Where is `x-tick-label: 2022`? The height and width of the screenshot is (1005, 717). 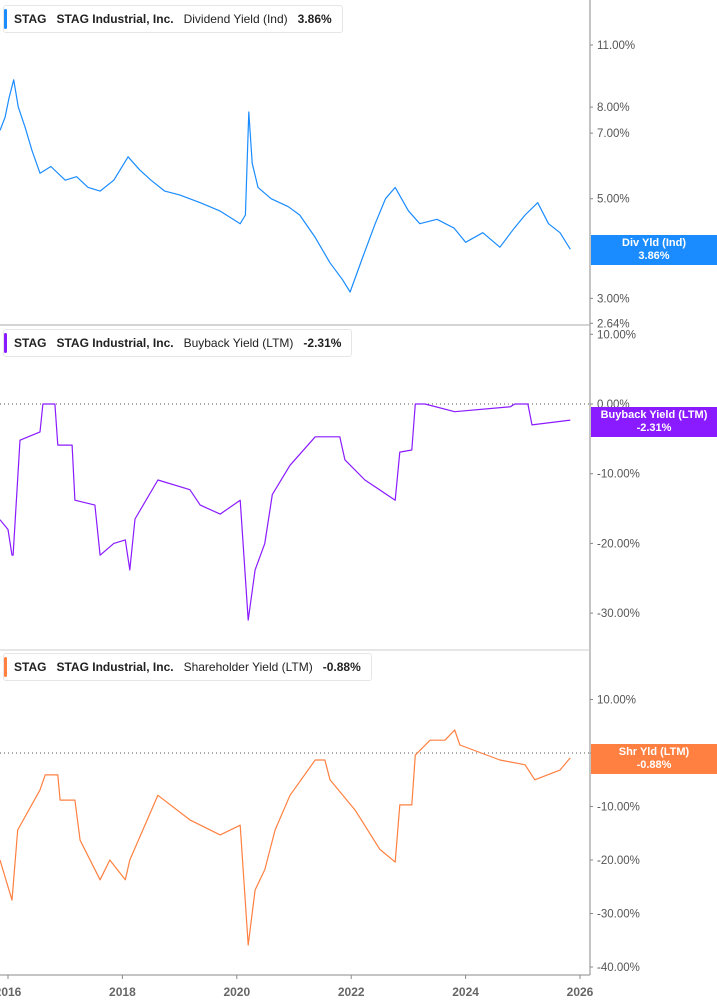
x-tick-label: 2022 is located at coordinates (351, 992).